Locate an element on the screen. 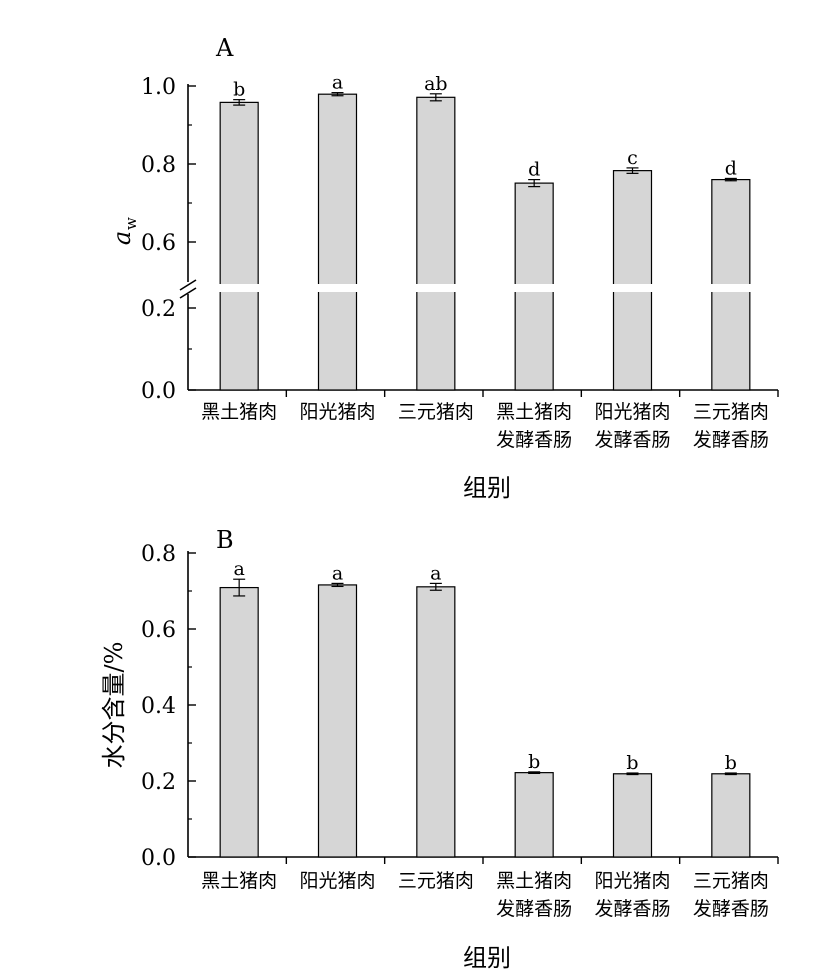 This screenshot has width=840, height=973. panel-a-y-axis-title: a w is located at coordinates (124, 231).